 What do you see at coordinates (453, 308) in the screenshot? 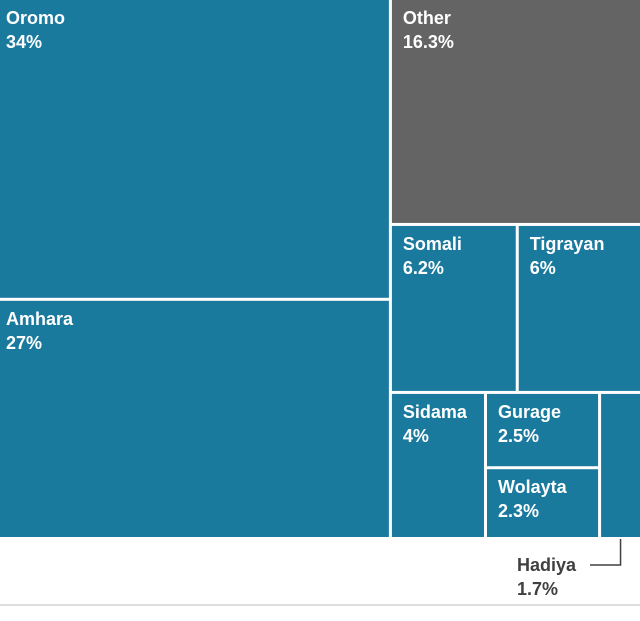
I see `tile-somali` at bounding box center [453, 308].